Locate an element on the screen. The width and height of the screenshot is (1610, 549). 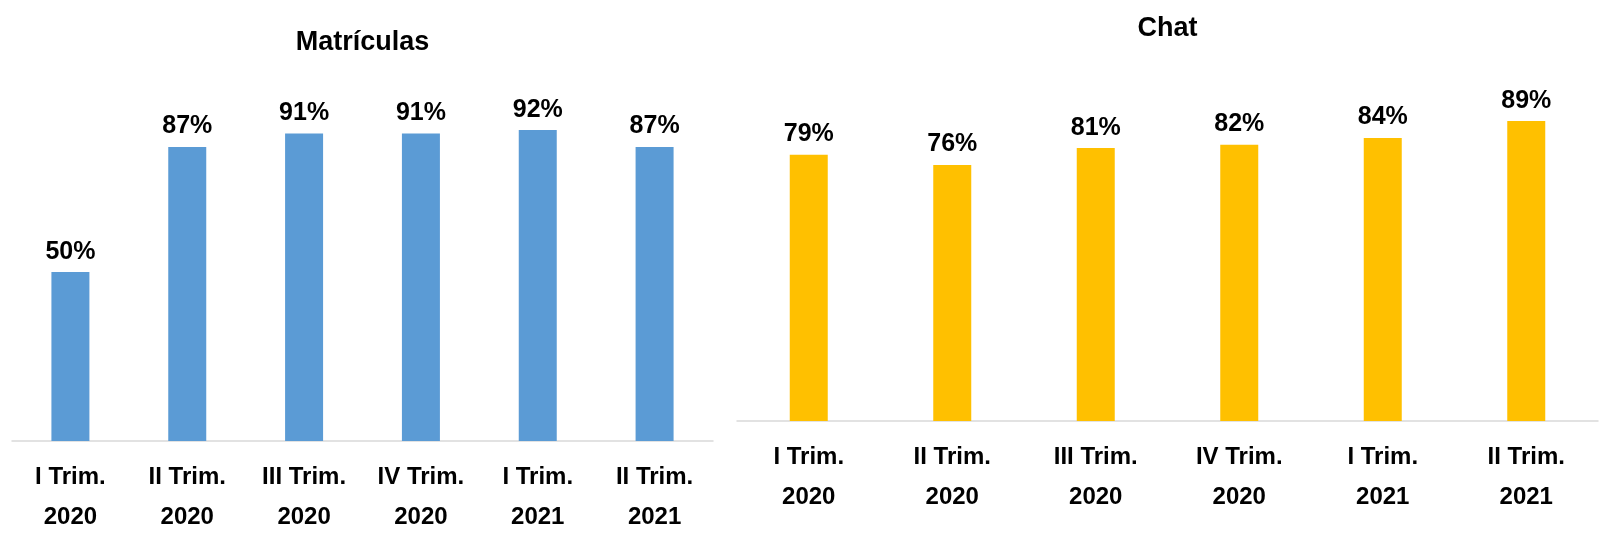
data-label: 84% is located at coordinates (1382, 115).